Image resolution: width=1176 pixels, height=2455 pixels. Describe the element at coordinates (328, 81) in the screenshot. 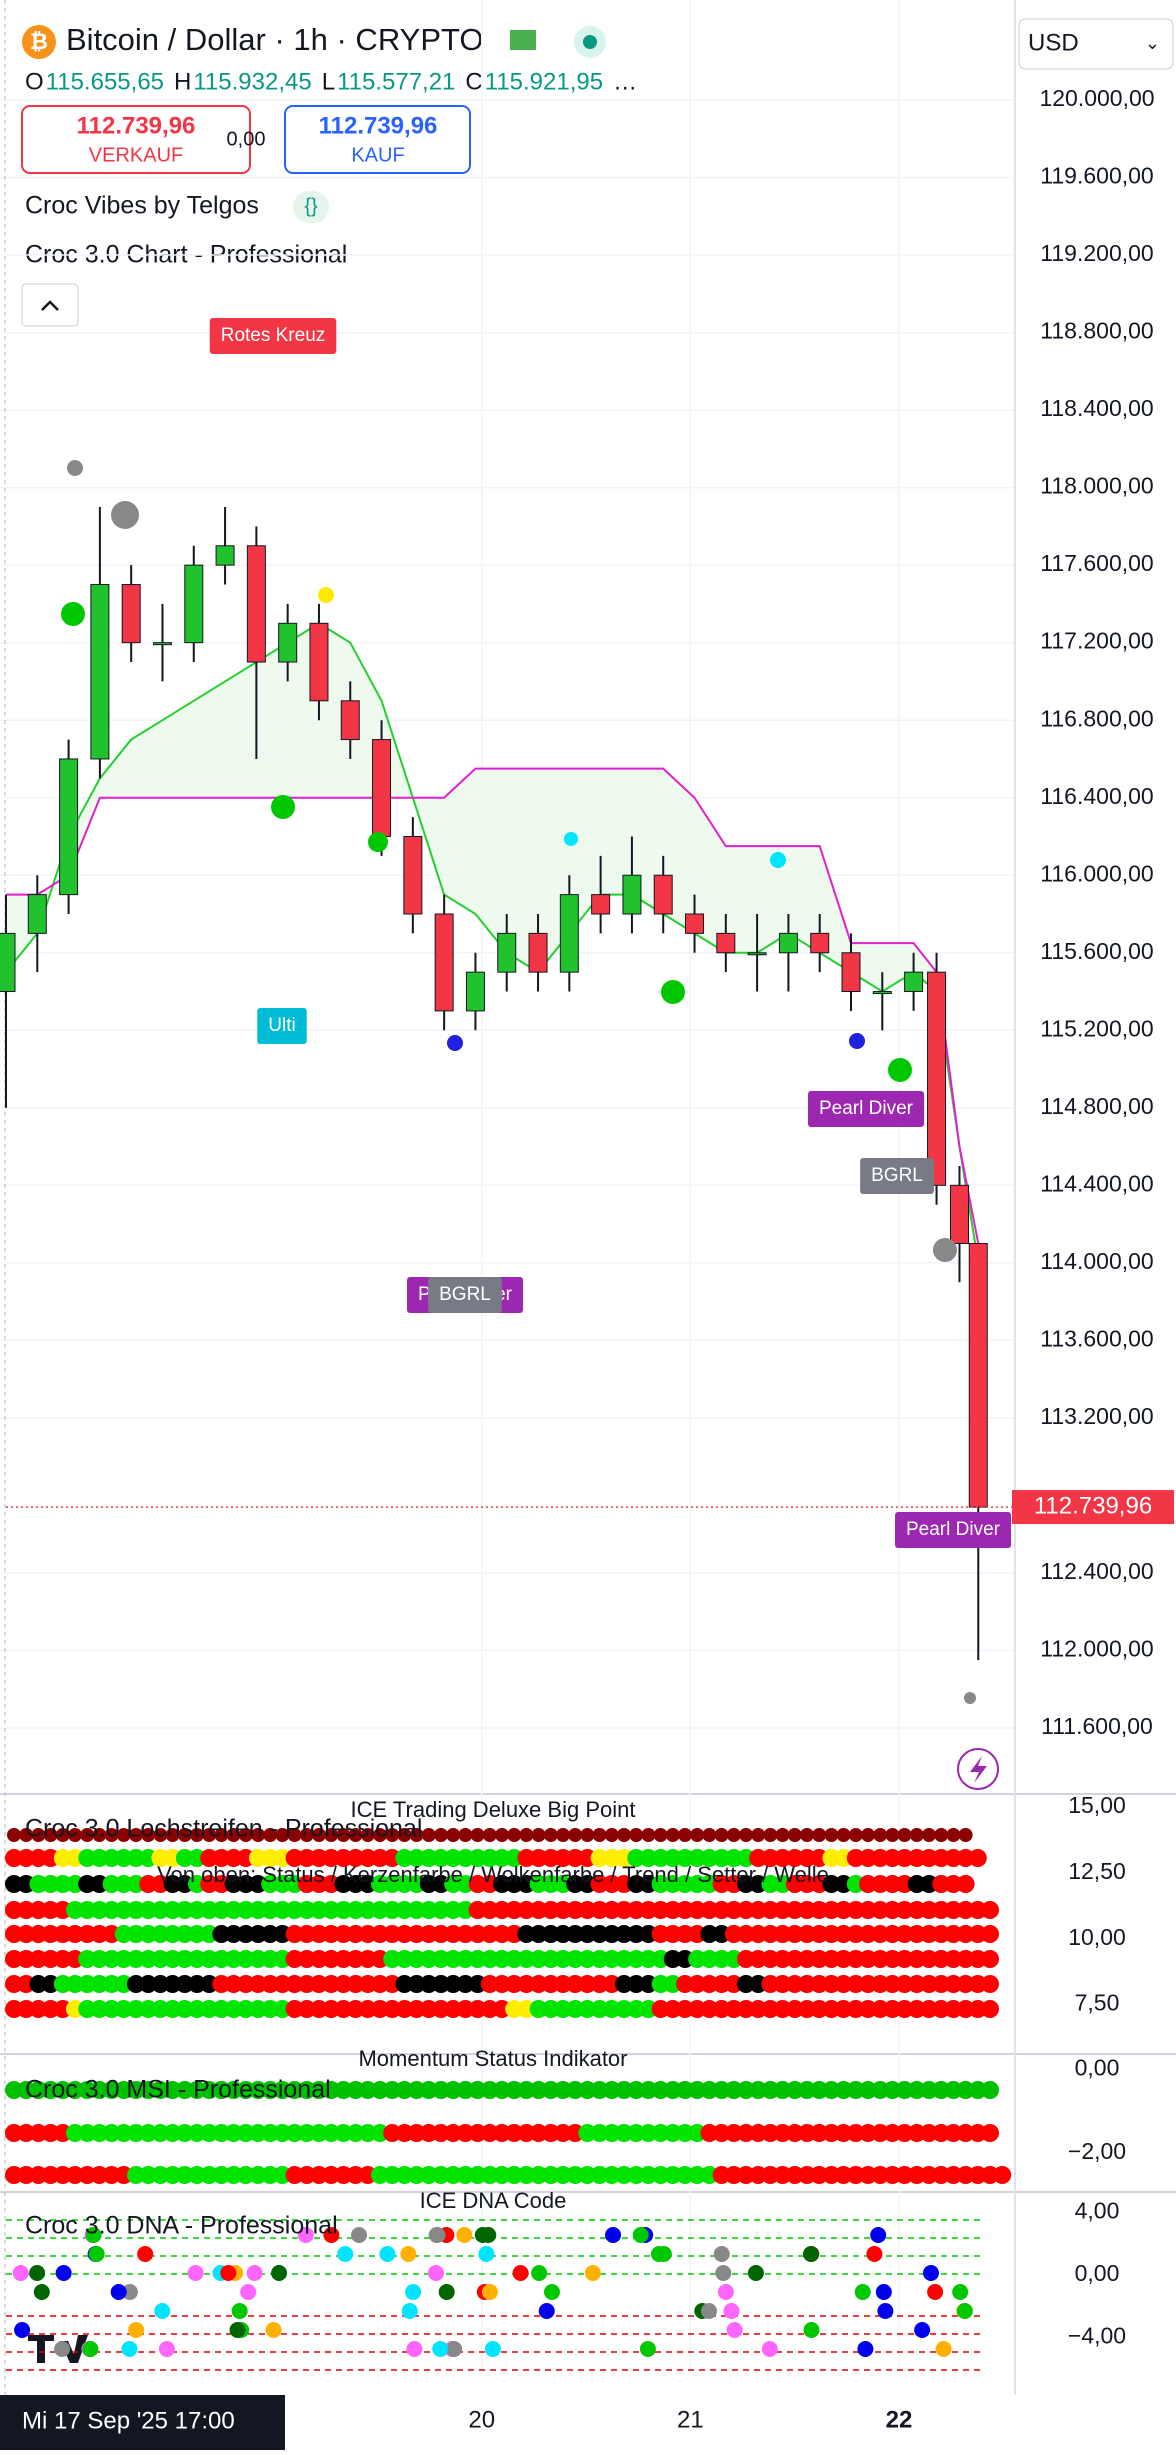

I see `ohlc-key: L` at that location.